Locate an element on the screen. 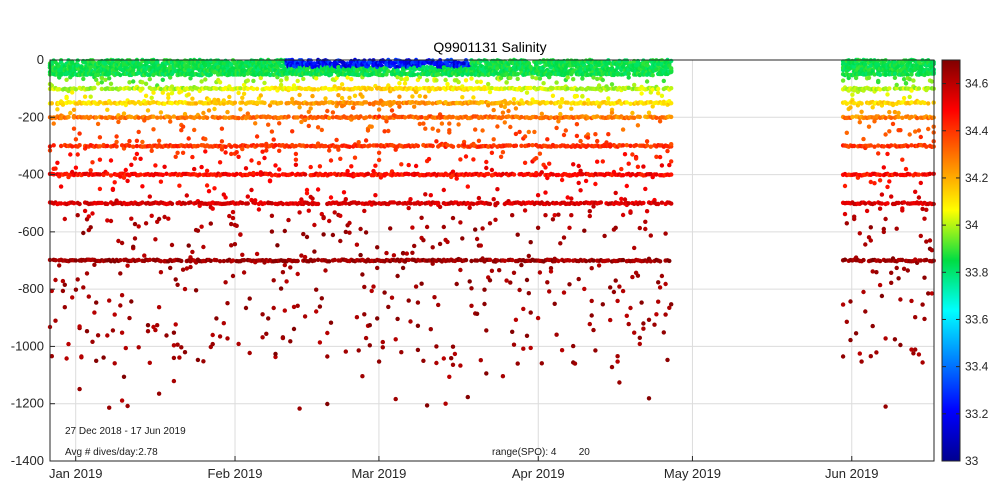  data-point-2082 is located at coordinates (308, 203).